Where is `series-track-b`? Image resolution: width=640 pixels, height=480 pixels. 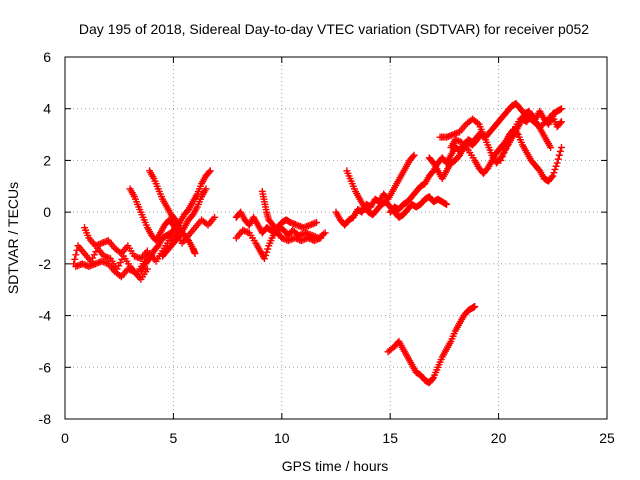 series-track-b is located at coordinates (111, 270).